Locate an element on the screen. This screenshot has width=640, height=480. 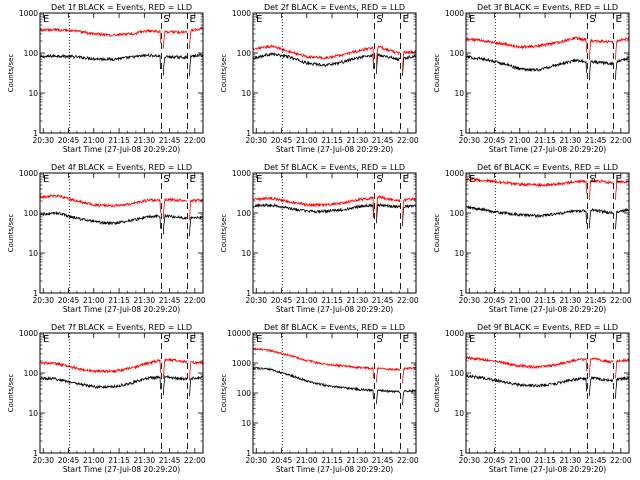
panel-title: Det 6f BLACK = Events, RED = LLD is located at coordinates (547, 167).